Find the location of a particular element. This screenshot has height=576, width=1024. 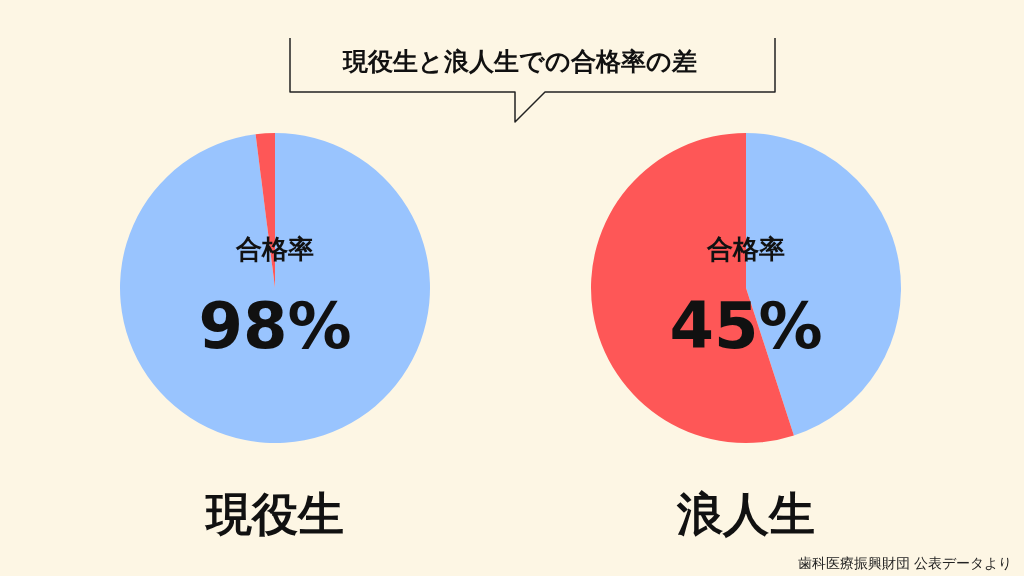

text: 現役生 is located at coordinates (274, 514).